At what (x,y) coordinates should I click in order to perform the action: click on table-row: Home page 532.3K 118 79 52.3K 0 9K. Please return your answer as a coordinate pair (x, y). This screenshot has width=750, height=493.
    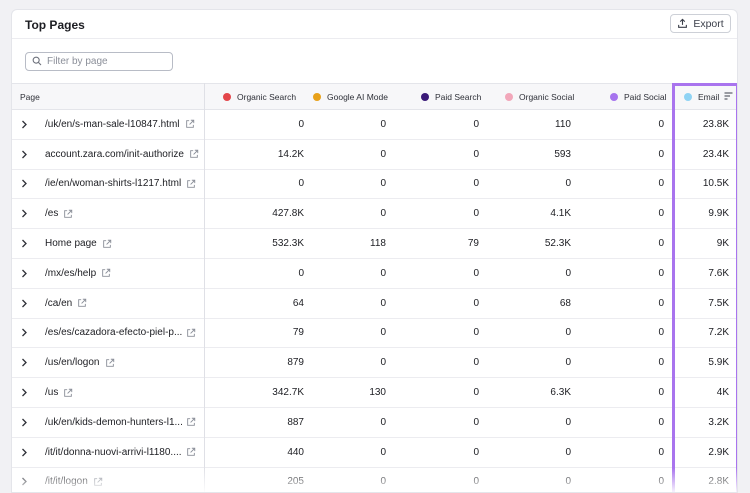
    Looking at the image, I should click on (374, 244).